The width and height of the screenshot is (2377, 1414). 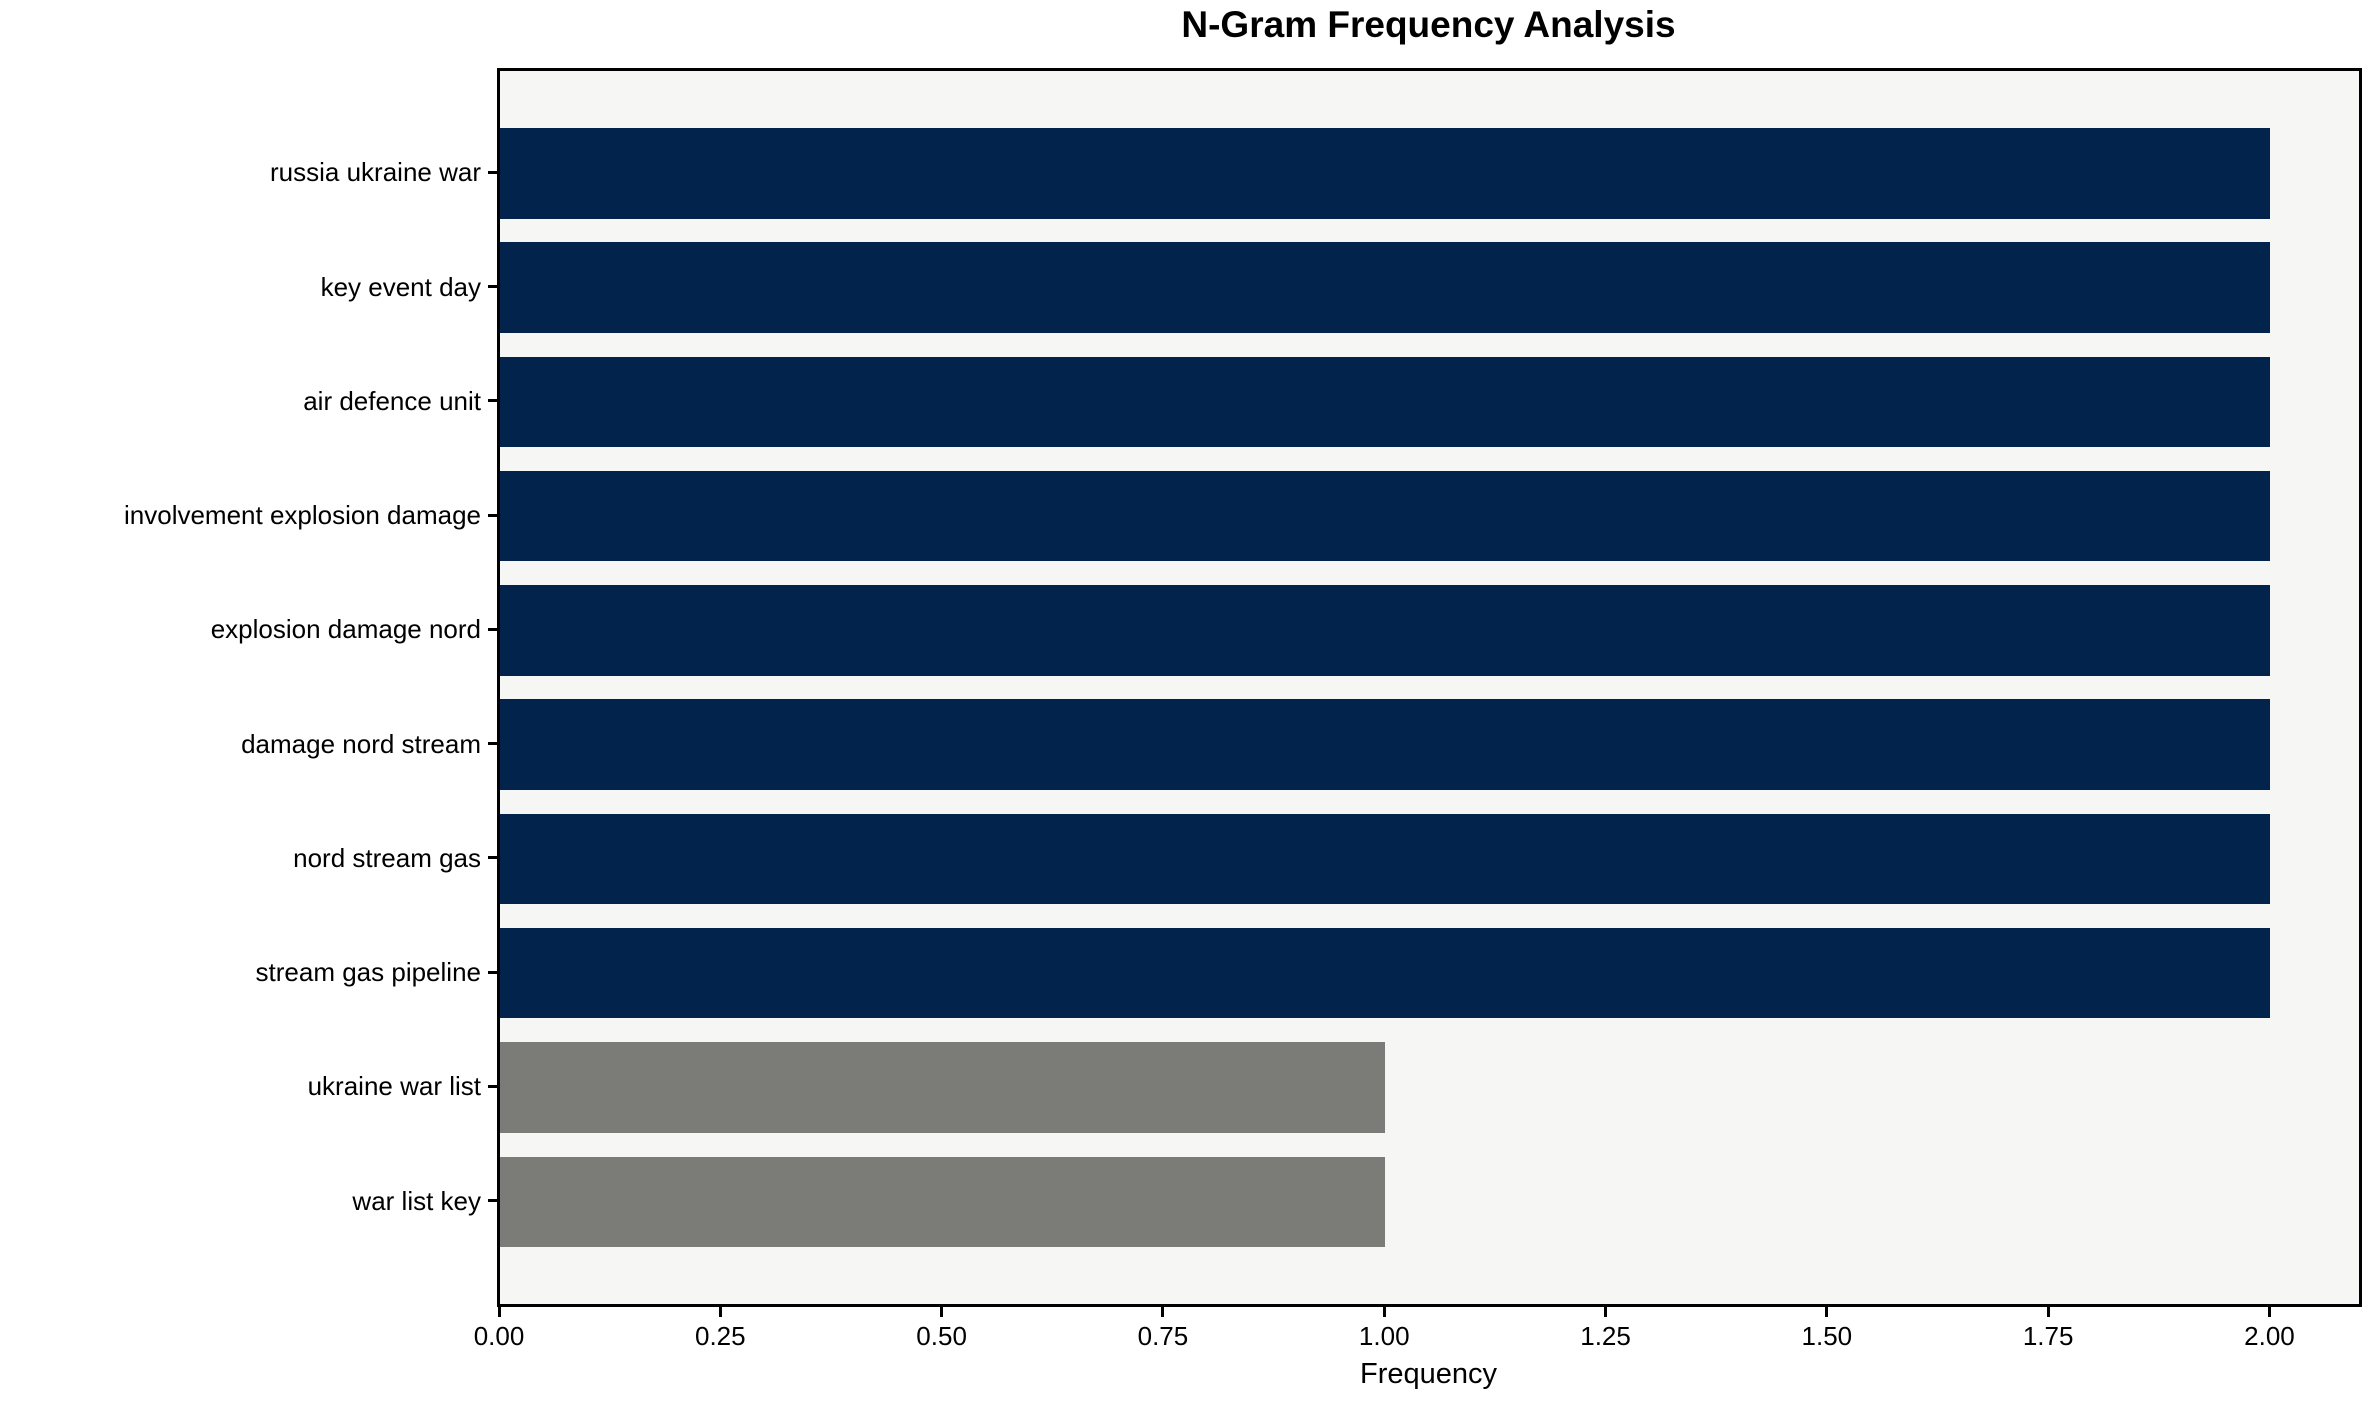 What do you see at coordinates (368, 972) in the screenshot?
I see `y-tick-label: stream gas pipeline` at bounding box center [368, 972].